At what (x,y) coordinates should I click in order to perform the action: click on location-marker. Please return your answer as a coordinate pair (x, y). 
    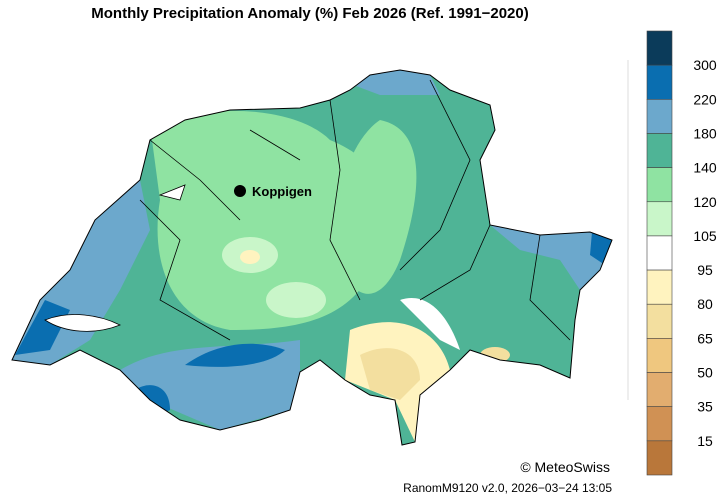
    Looking at the image, I should click on (240, 191).